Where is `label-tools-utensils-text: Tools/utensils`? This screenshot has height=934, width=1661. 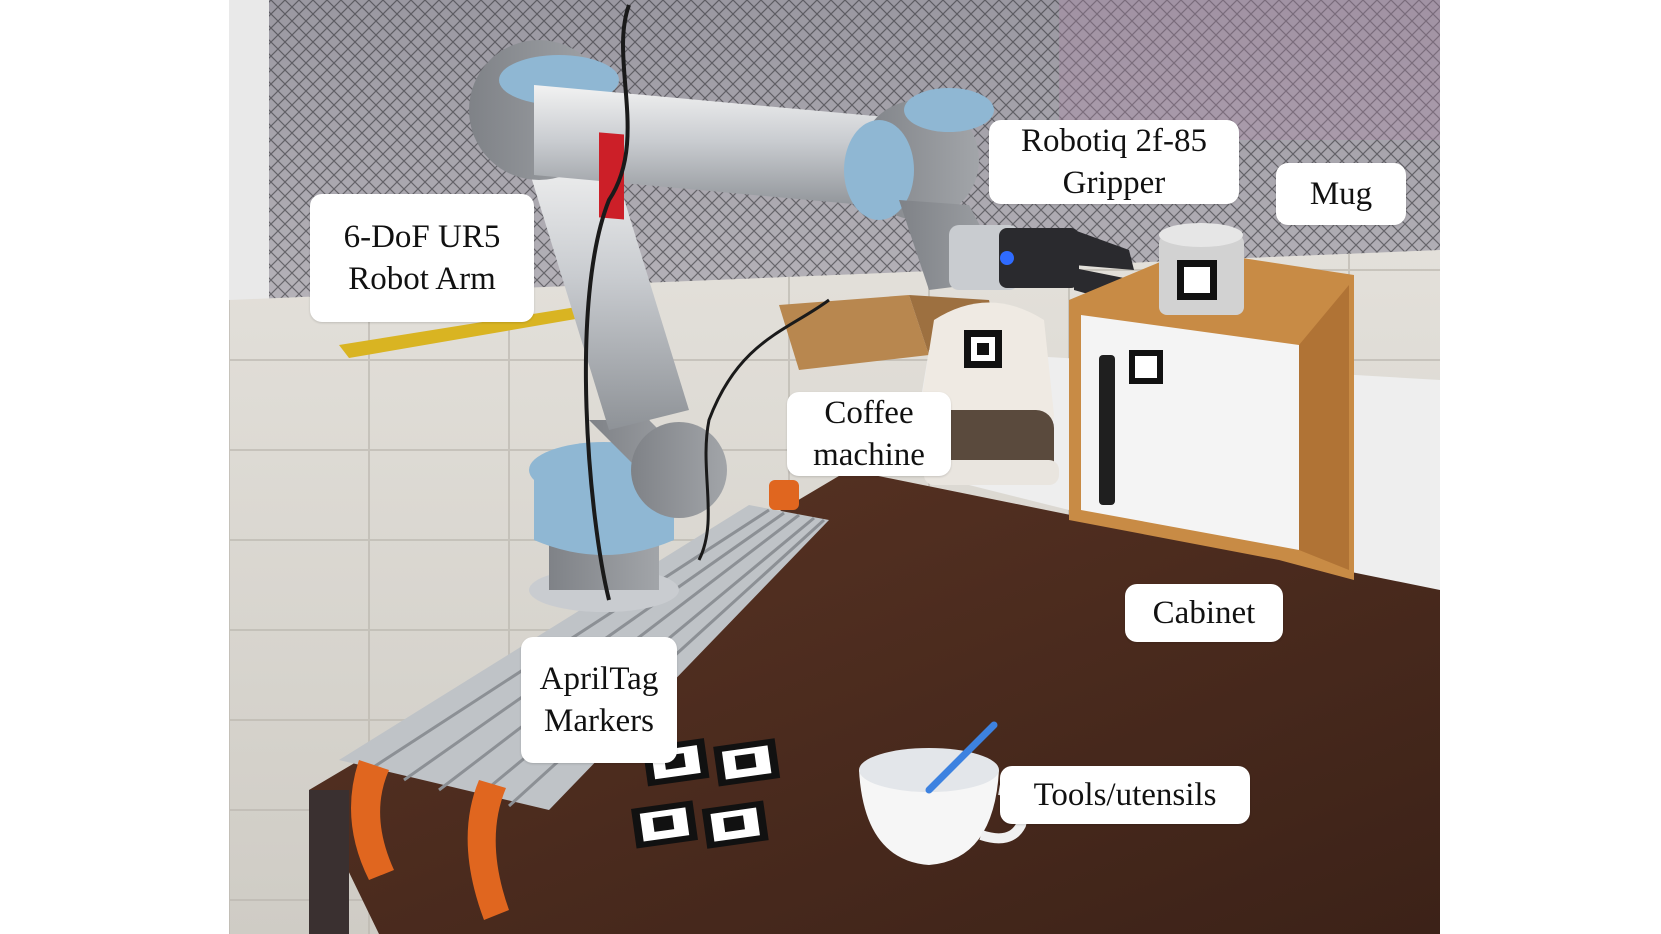 label-tools-utensils-text: Tools/utensils is located at coordinates (1125, 795).